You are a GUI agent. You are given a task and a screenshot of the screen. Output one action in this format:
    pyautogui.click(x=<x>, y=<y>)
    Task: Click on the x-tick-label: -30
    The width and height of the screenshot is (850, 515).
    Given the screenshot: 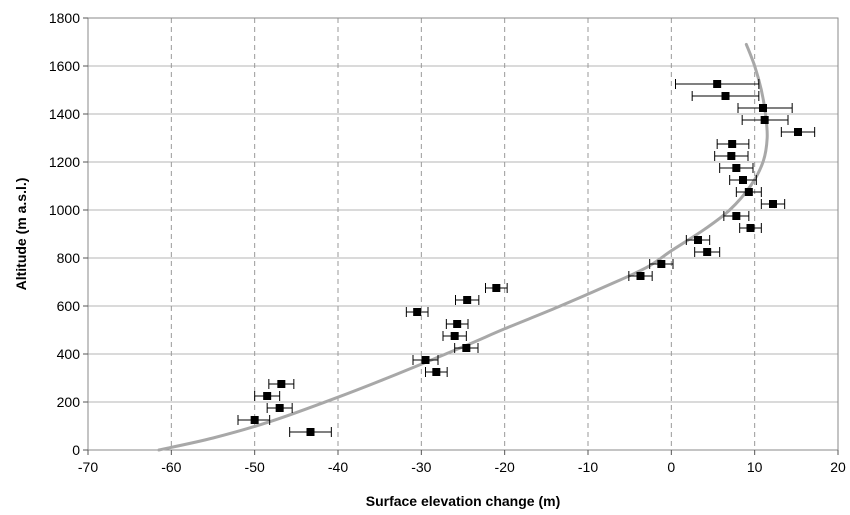 What is the action you would take?
    pyautogui.click(x=421, y=467)
    